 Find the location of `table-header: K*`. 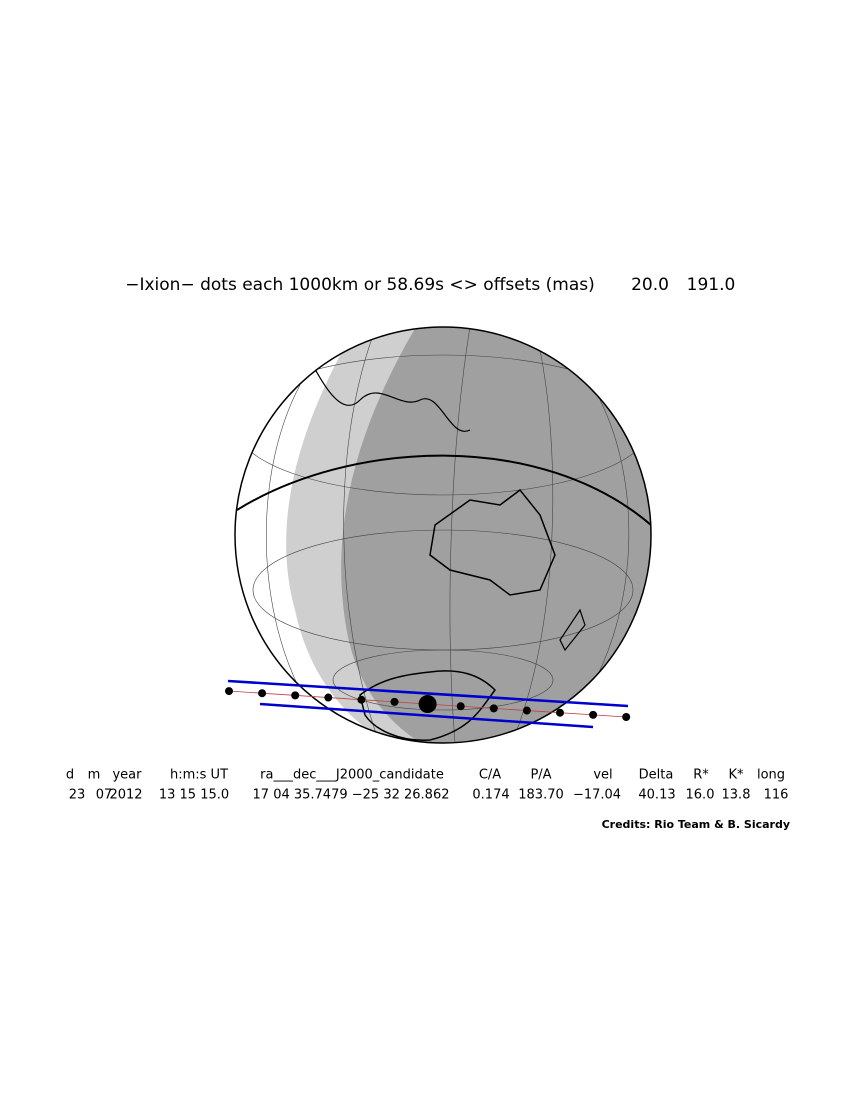

table-header: K* is located at coordinates (736, 775).